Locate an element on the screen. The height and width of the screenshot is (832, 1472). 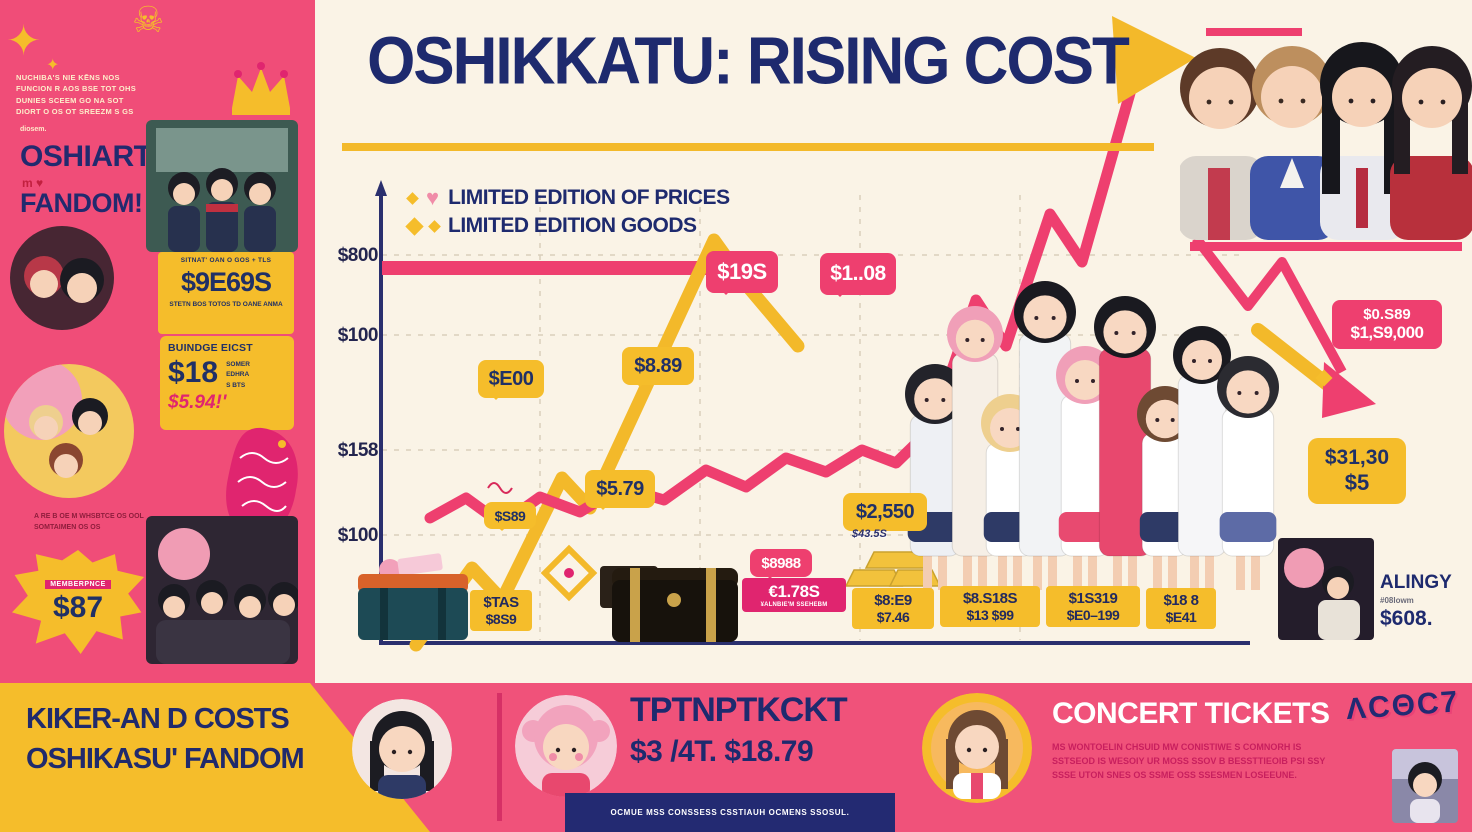
star-icon: ✦ is located at coordinates (24, 40).